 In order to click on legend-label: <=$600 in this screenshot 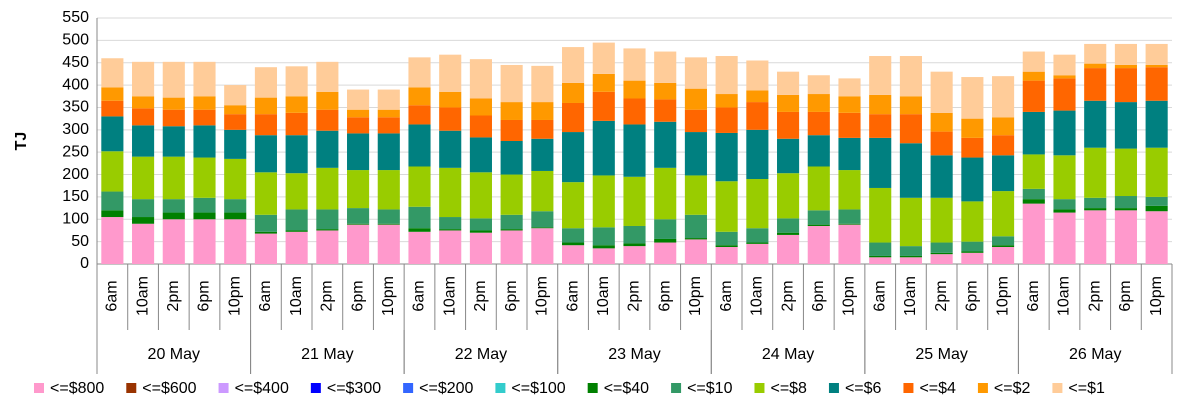, I will do `click(169, 388)`.